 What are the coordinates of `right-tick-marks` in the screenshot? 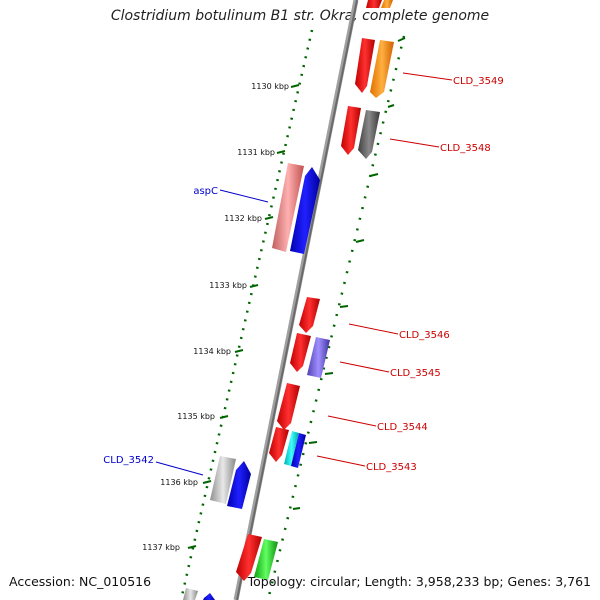 It's located at (349, 273).